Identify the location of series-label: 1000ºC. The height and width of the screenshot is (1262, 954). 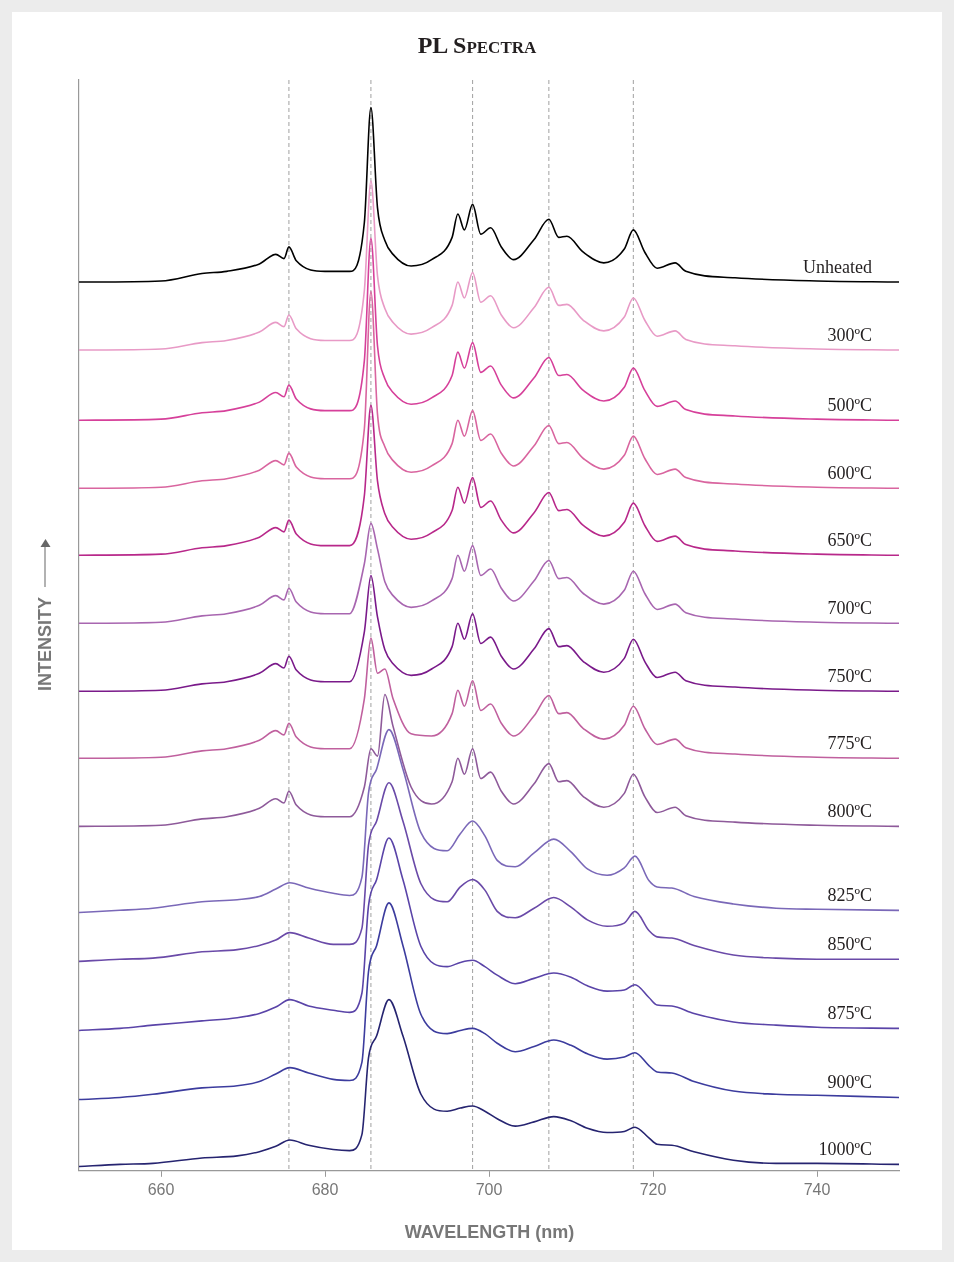
(845, 1149).